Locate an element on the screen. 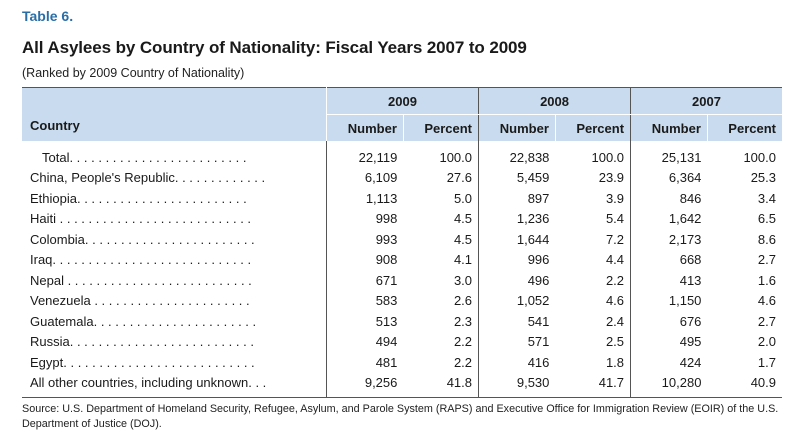  number-cell-2009: 494 is located at coordinates (365, 341).